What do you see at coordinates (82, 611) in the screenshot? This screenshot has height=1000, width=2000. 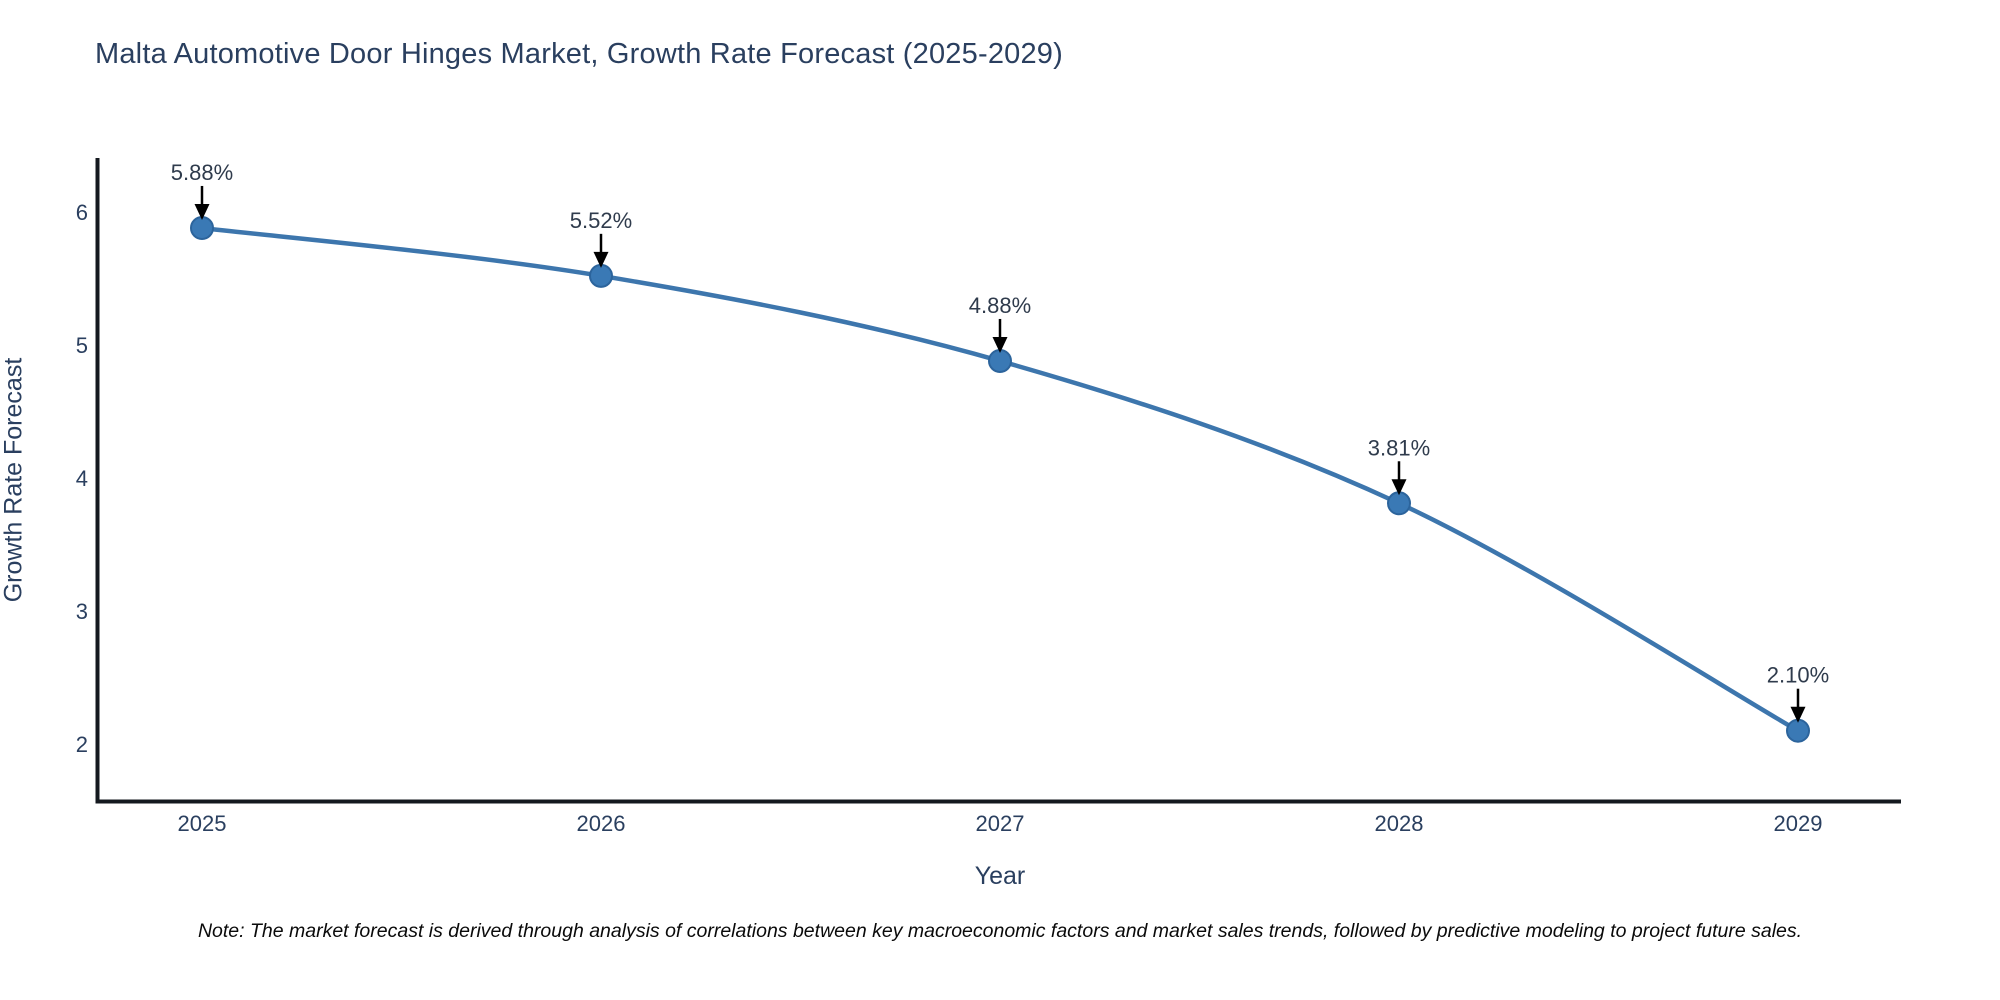 I see `y-tick-label: 3` at bounding box center [82, 611].